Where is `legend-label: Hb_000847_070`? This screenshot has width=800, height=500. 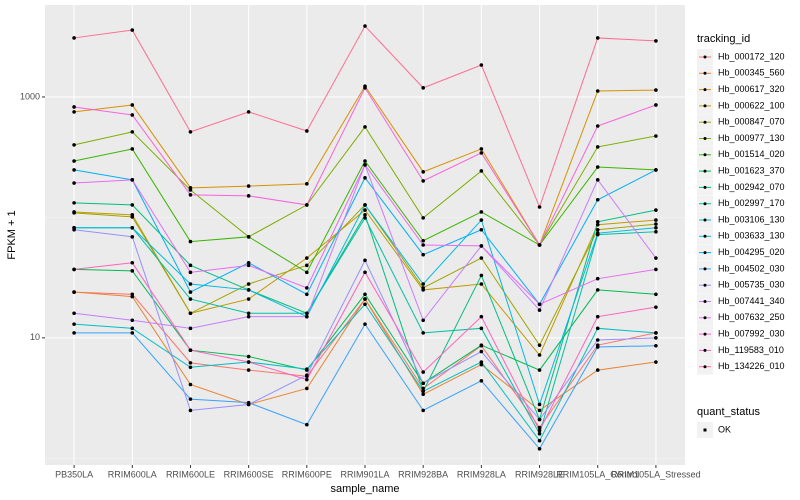
legend-label: Hb_000847_070 is located at coordinates (751, 122).